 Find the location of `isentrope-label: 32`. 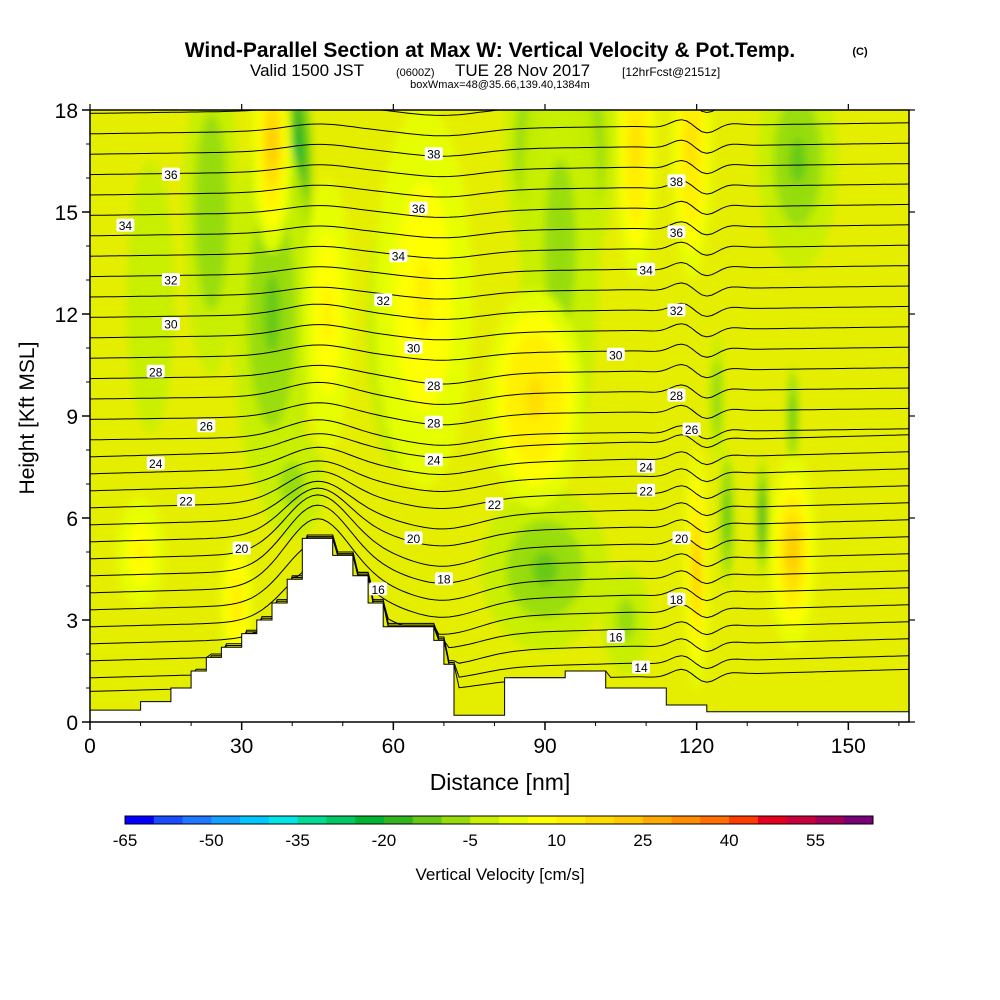

isentrope-label: 32 is located at coordinates (170, 280).